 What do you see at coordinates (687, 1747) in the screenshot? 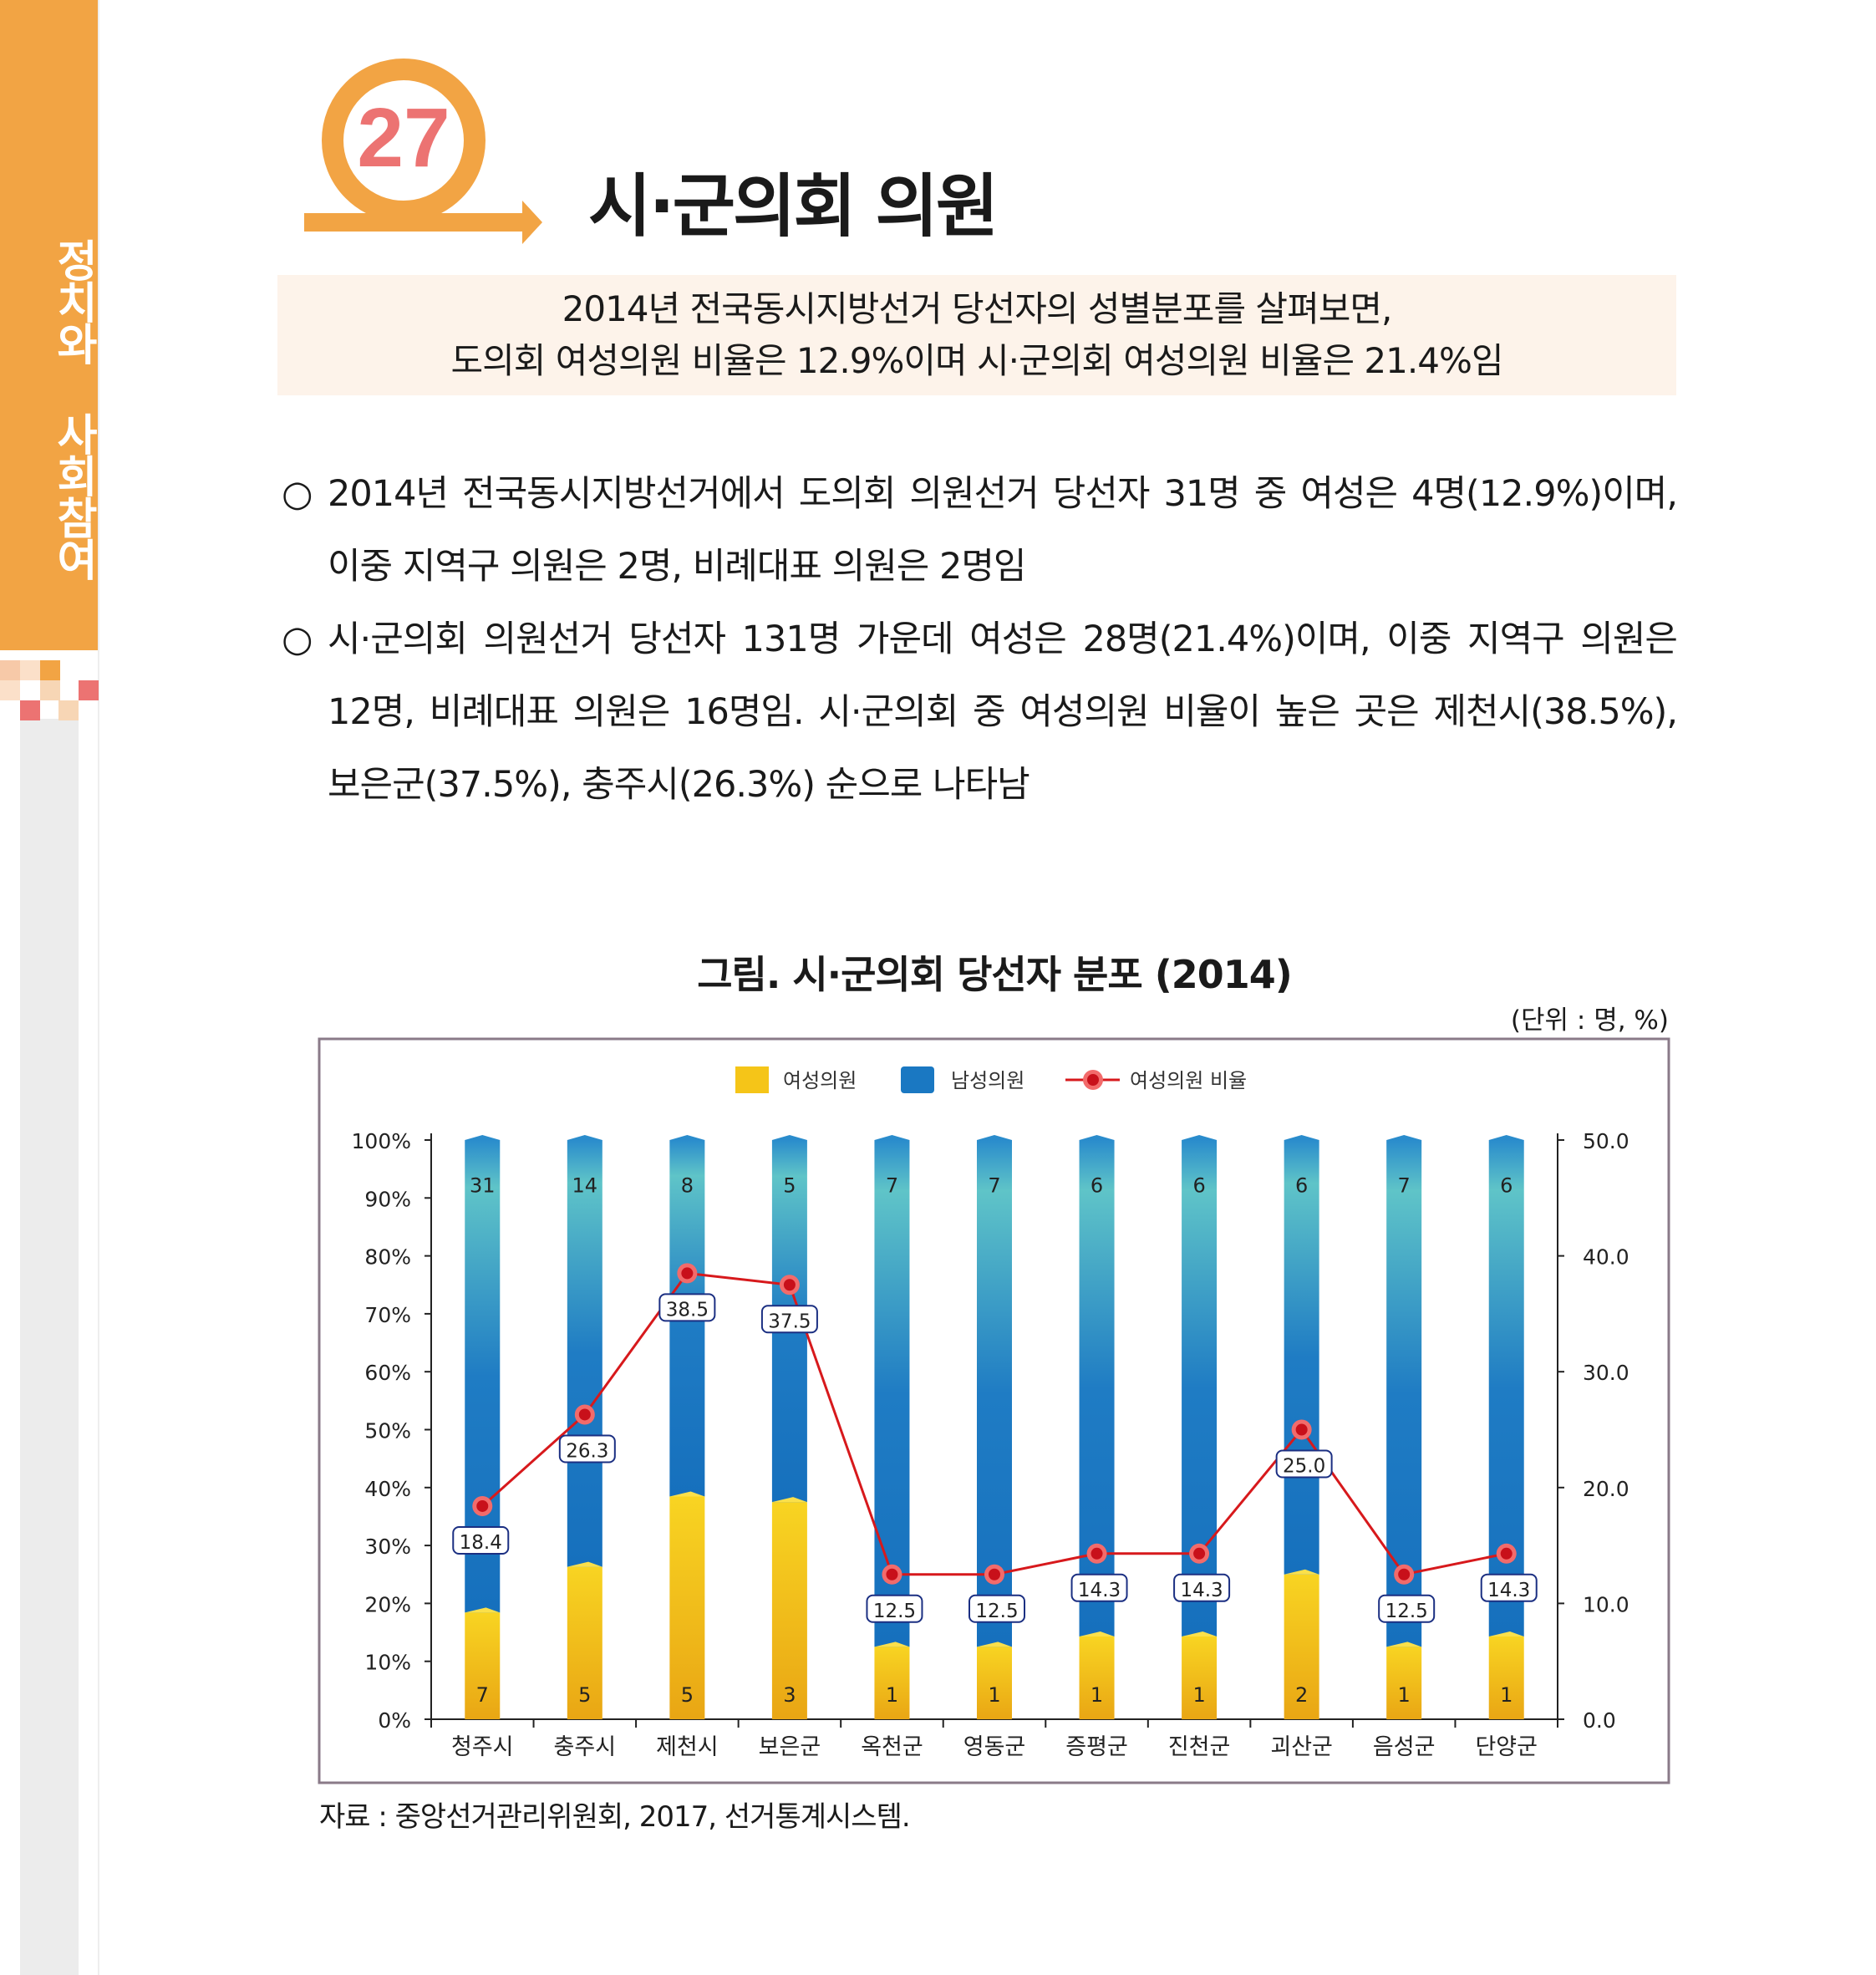
I see `category-label: 제천시` at bounding box center [687, 1747].